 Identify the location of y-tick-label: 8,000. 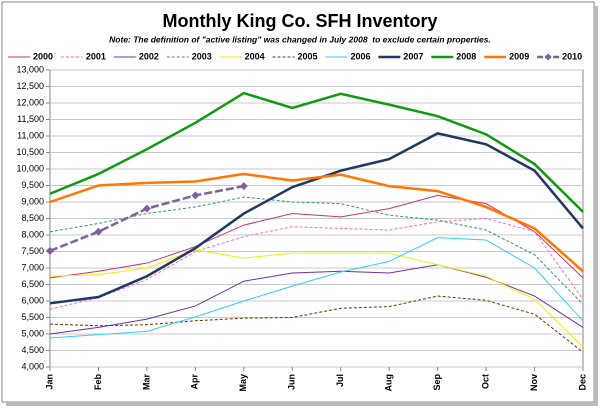
(32, 234).